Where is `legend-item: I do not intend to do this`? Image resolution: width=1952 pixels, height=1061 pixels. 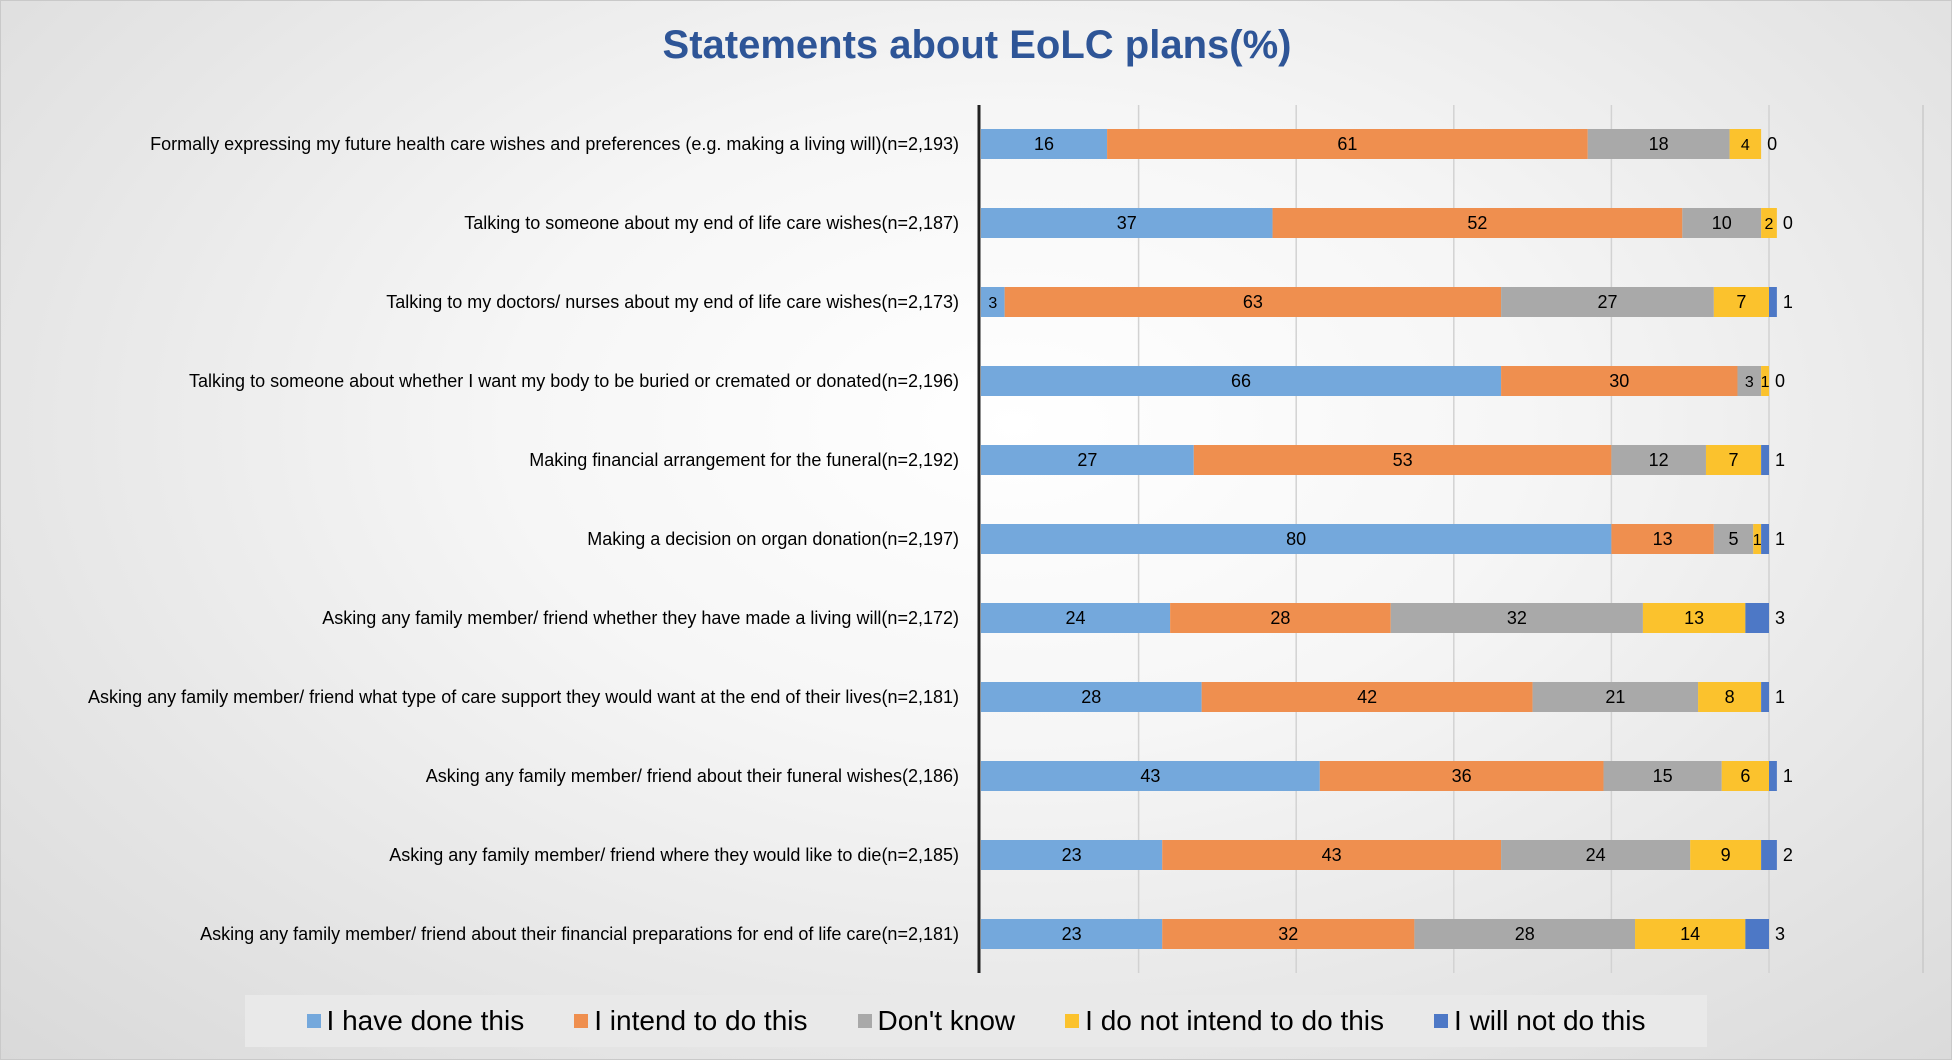 legend-item: I do not intend to do this is located at coordinates (1224, 1021).